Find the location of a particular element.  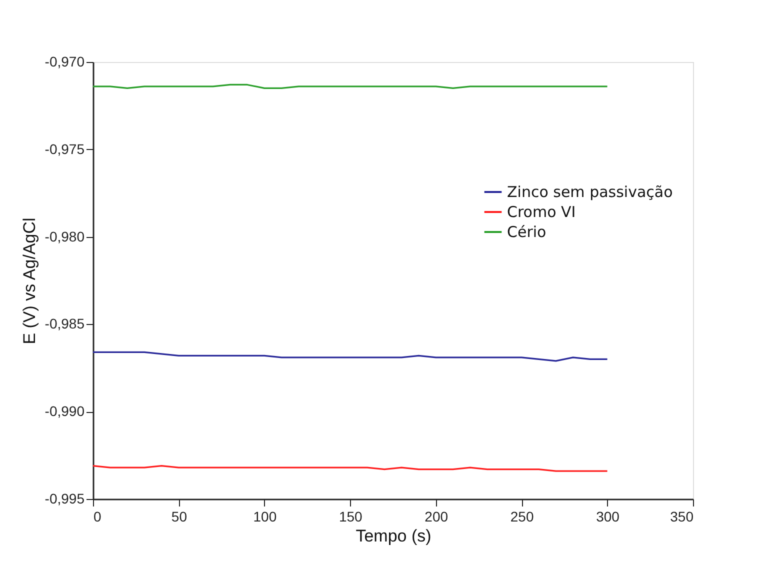

y-tick-label: -0,980 is located at coordinates (64, 236).